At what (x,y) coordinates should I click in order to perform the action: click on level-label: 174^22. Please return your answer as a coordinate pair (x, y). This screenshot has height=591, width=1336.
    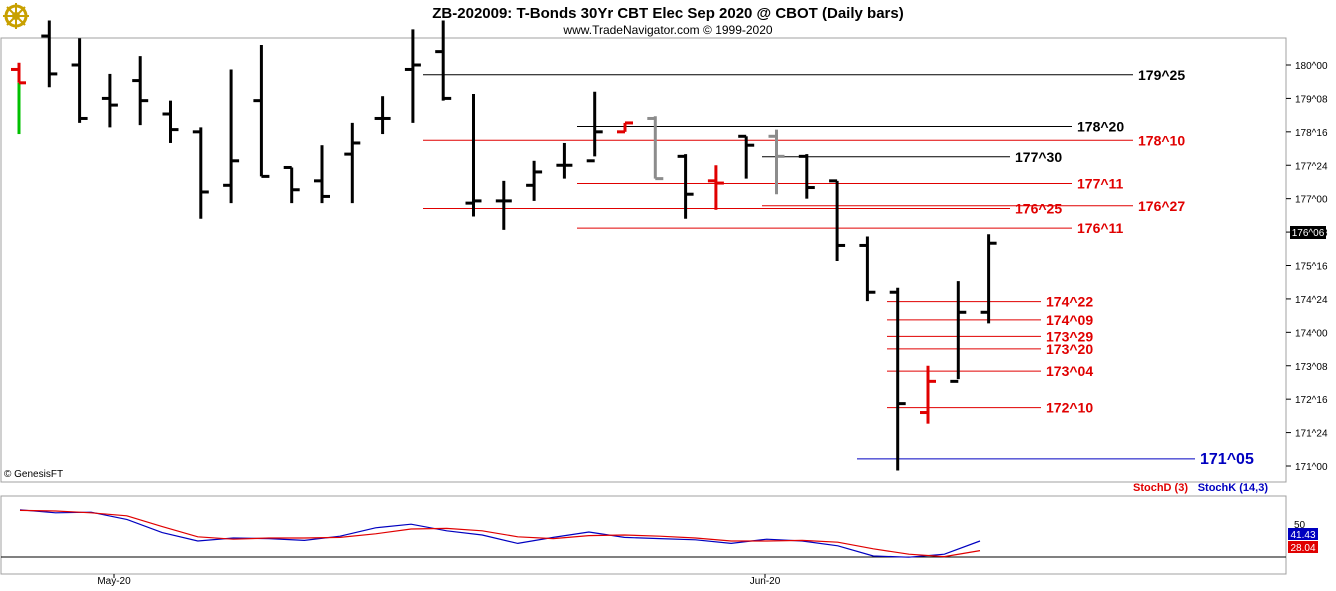
    Looking at the image, I should click on (1069, 302).